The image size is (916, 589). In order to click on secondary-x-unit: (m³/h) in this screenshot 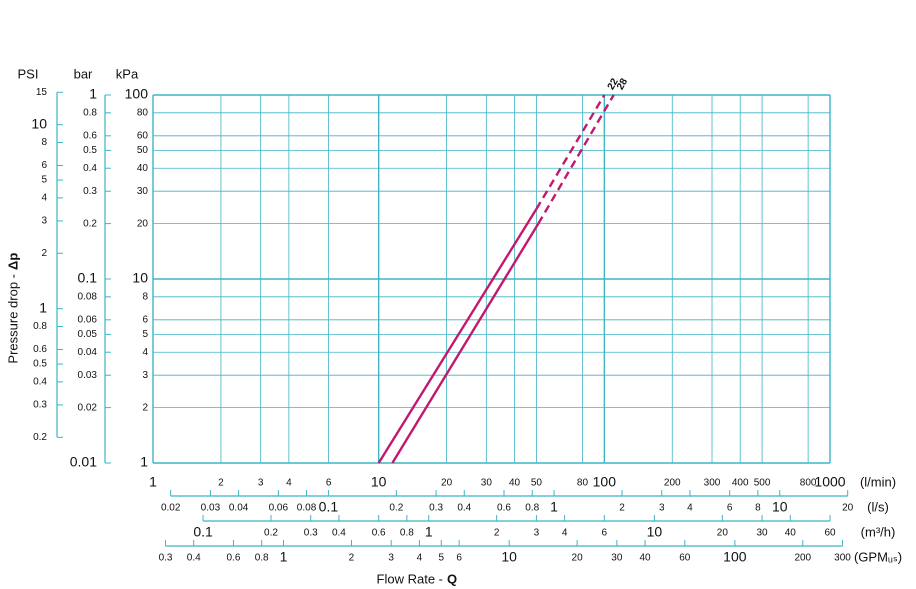, I will do `click(878, 531)`.